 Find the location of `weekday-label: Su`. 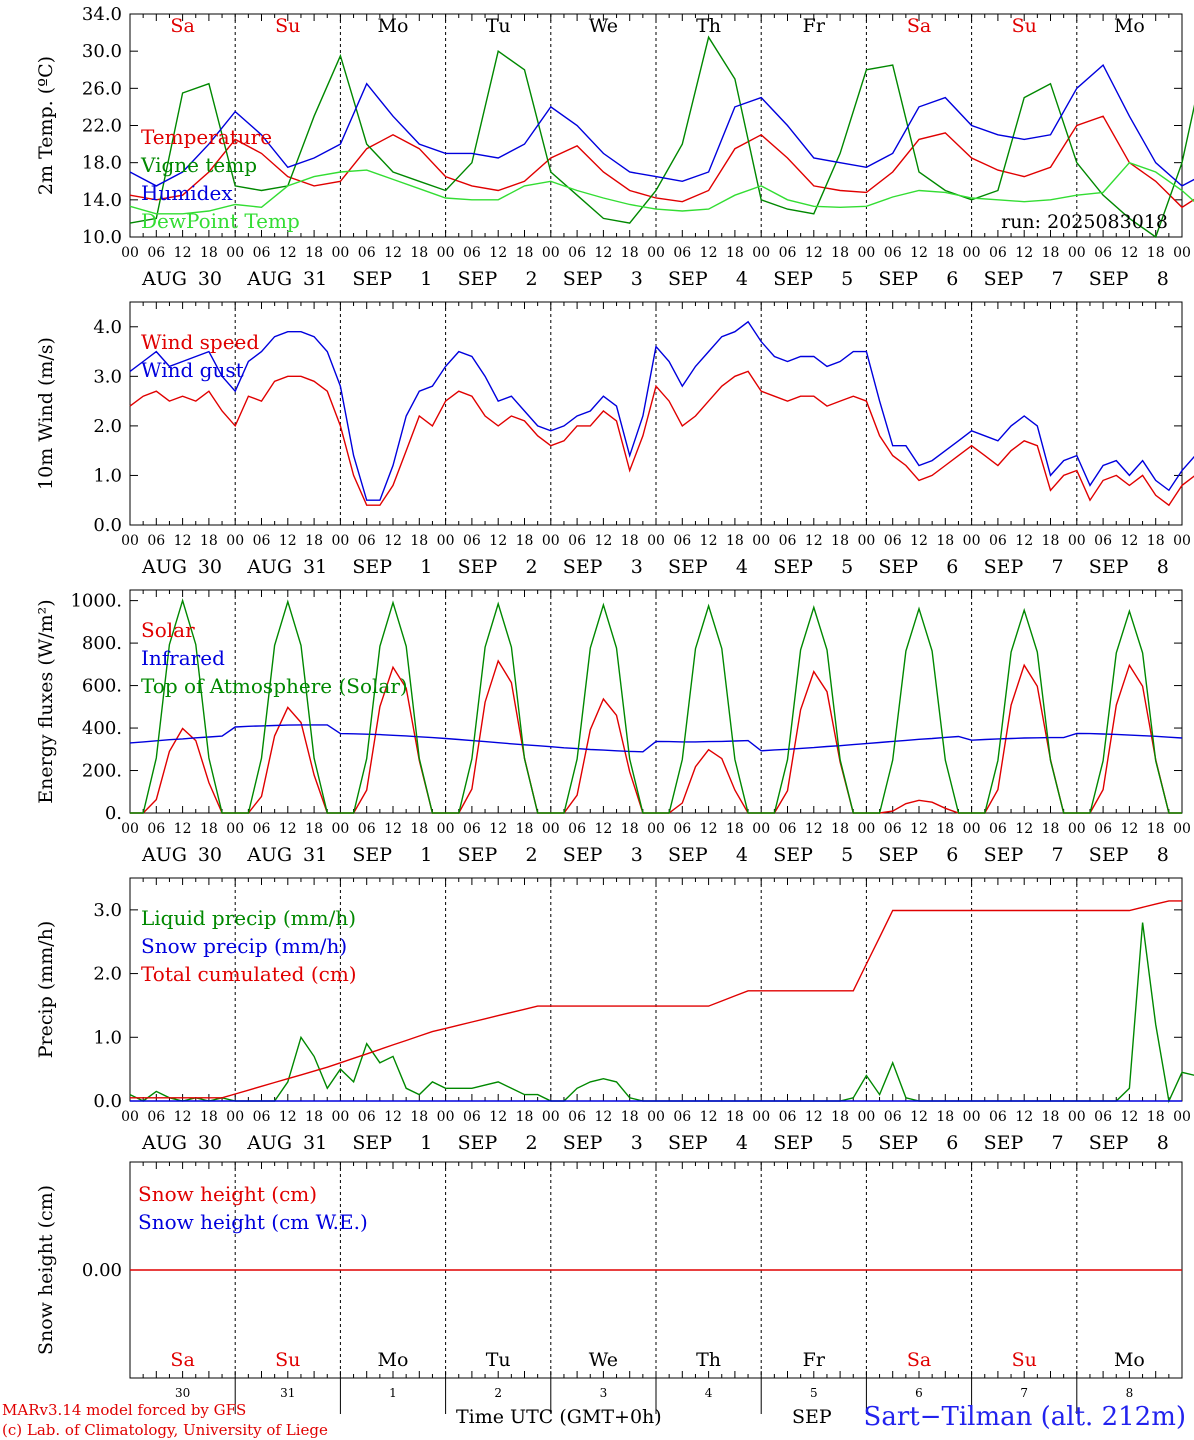

weekday-label: Su is located at coordinates (287, 26).